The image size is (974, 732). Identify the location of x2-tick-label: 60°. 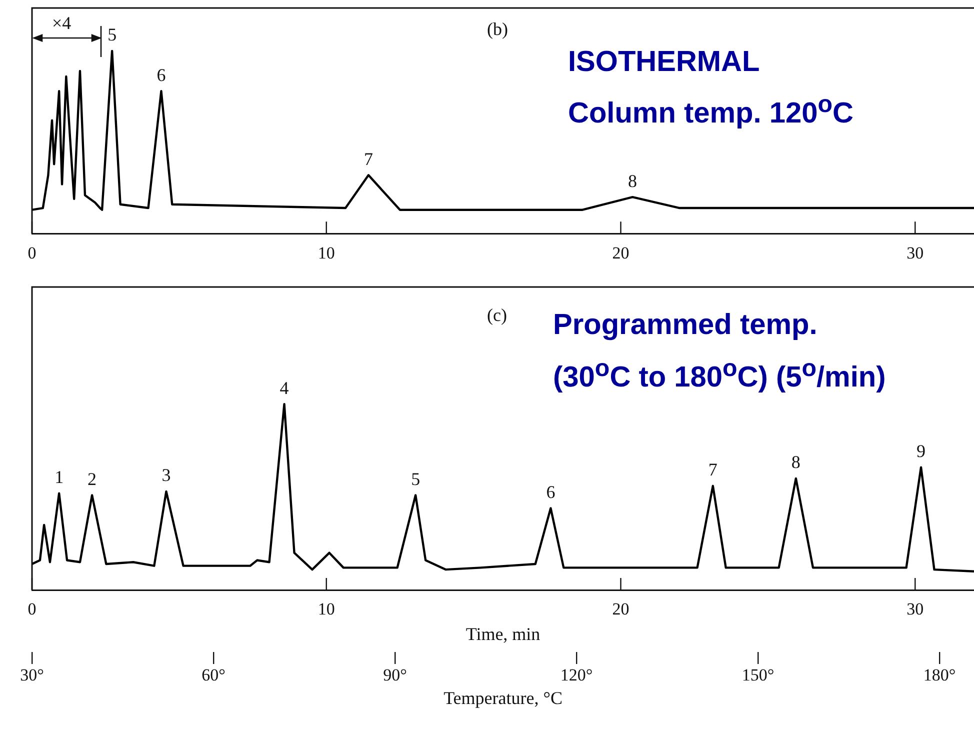
(214, 675).